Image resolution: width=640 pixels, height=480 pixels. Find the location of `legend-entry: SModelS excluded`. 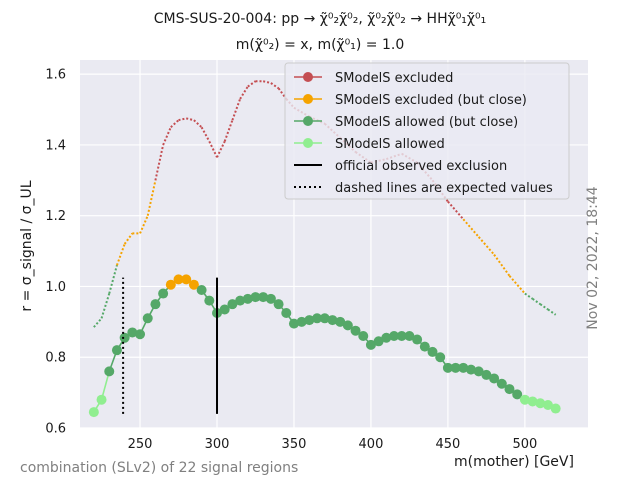

legend-entry: SModelS excluded is located at coordinates (373, 78).